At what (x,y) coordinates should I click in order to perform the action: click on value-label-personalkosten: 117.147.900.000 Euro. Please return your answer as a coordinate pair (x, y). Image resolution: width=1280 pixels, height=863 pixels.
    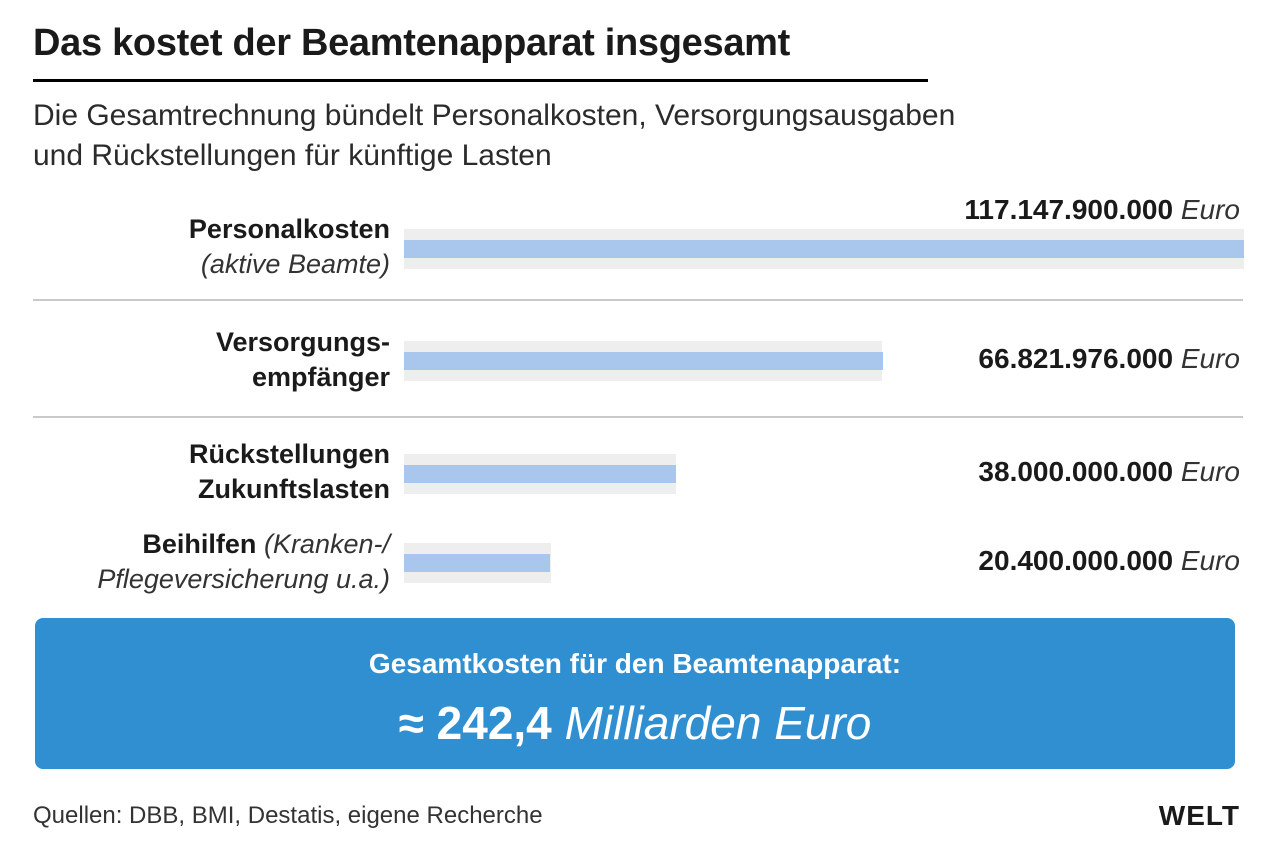
    Looking at the image, I should click on (1102, 210).